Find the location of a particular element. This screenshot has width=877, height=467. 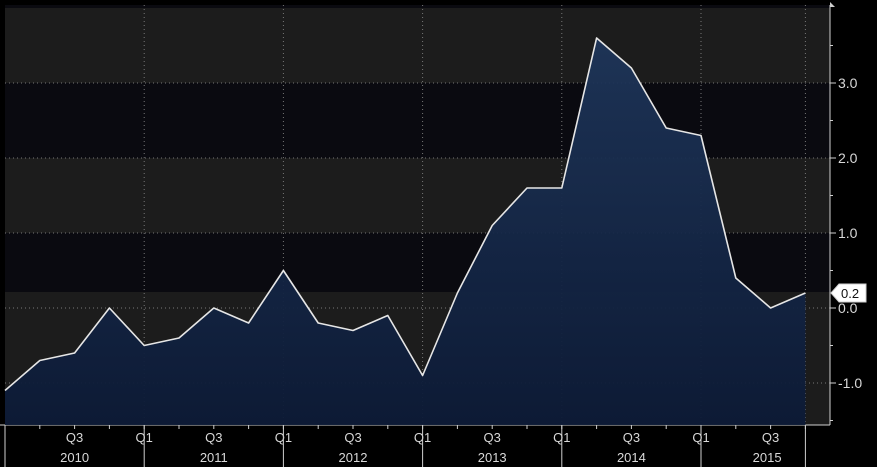

x-year-label: 2011 is located at coordinates (214, 457).